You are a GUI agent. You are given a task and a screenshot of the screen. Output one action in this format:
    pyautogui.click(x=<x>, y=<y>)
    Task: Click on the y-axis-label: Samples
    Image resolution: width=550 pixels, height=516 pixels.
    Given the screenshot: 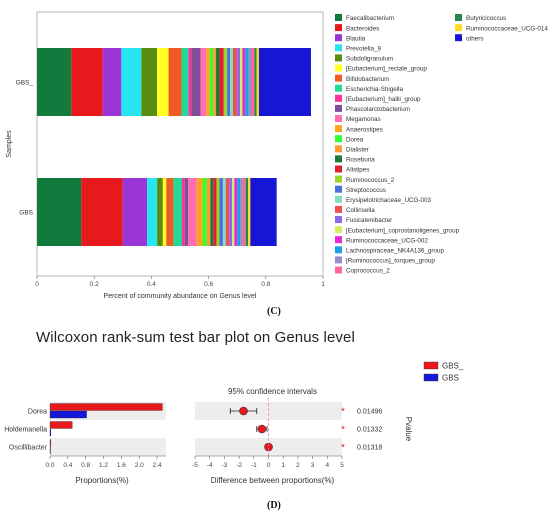 What is the action you would take?
    pyautogui.click(x=9, y=144)
    